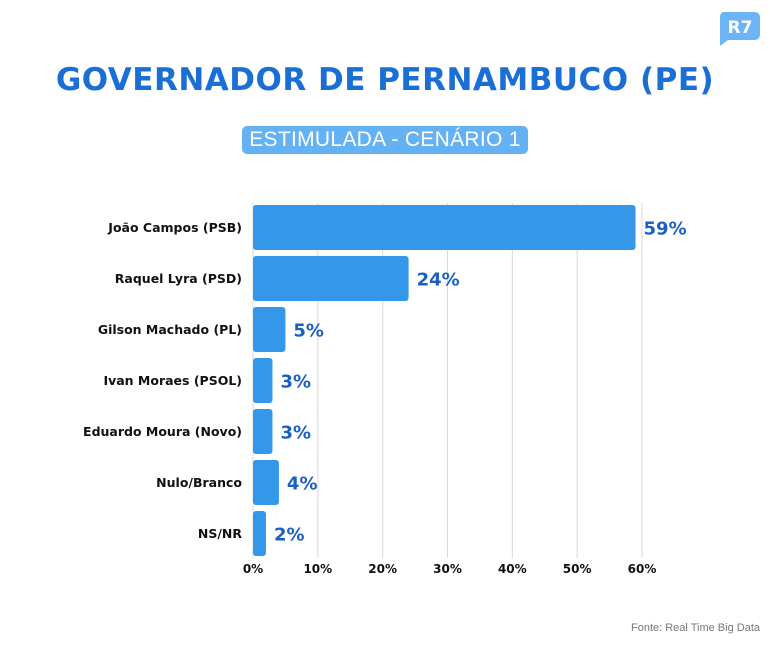 The height and width of the screenshot is (650, 770). Describe the element at coordinates (199, 482) in the screenshot. I see `category-label: Nulo/Branco` at that location.